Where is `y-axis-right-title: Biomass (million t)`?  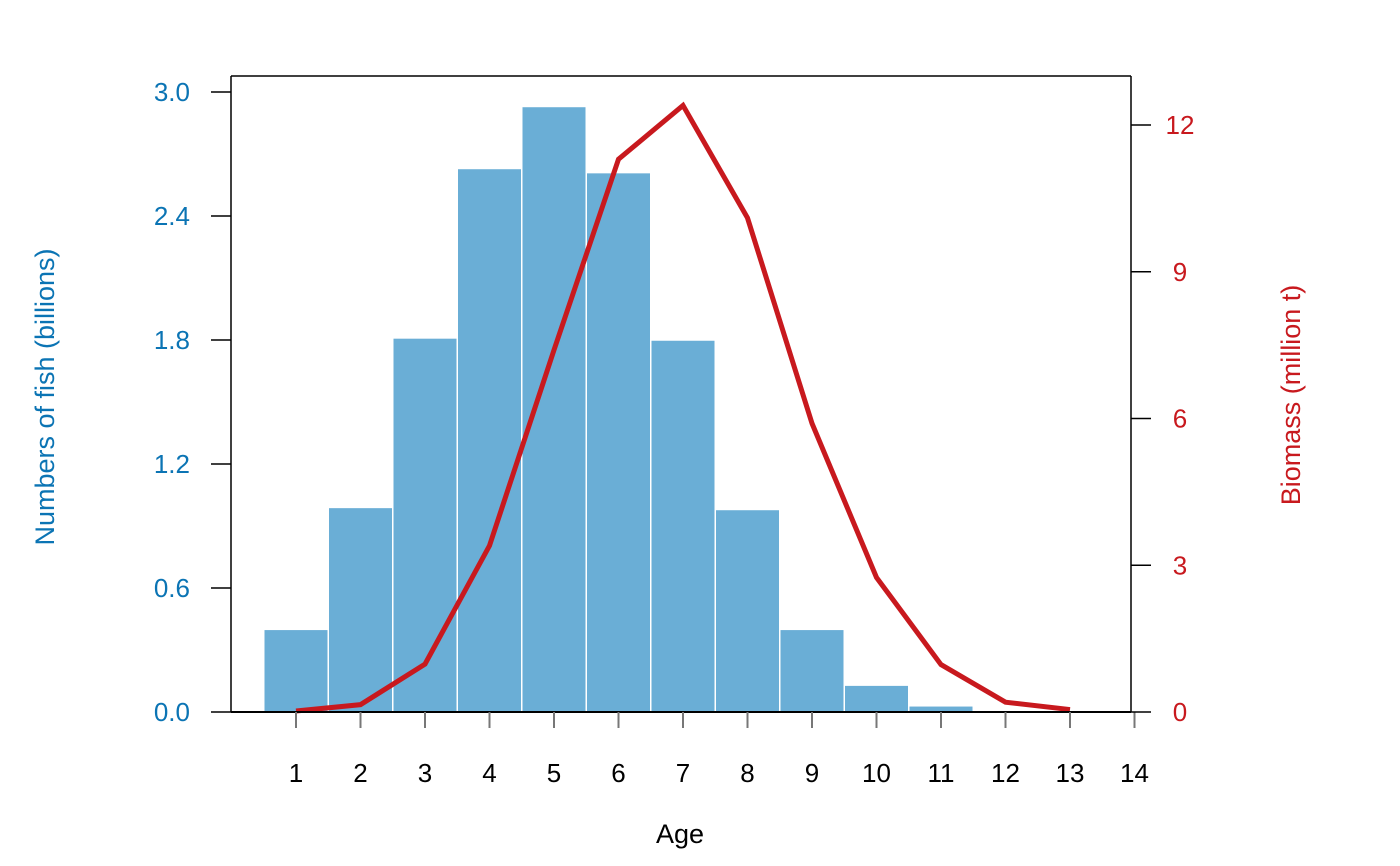
y-axis-right-title: Biomass (million t) is located at coordinates (1291, 395).